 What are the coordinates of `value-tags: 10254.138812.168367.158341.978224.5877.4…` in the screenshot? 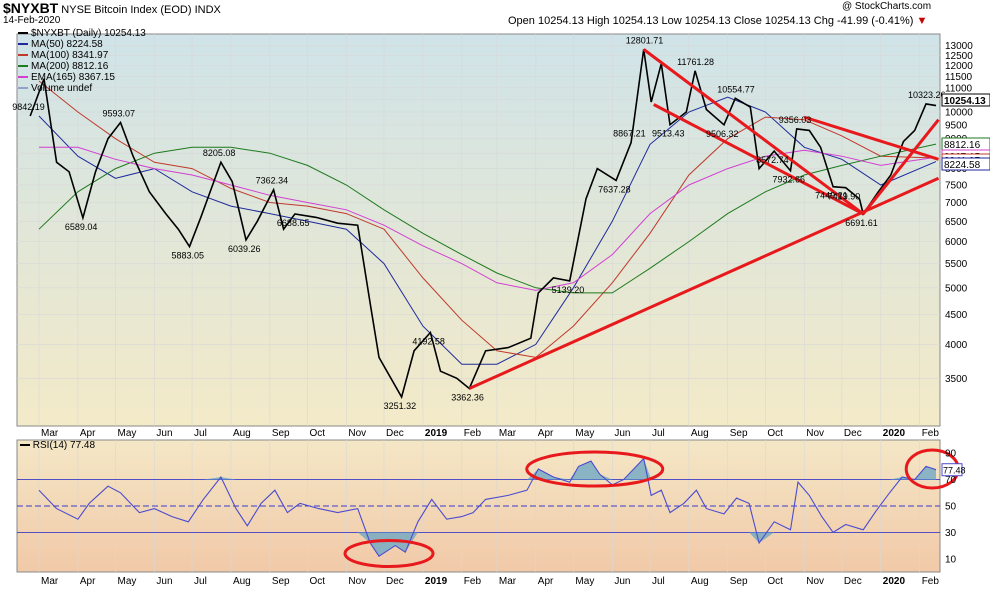 It's located at (965, 285).